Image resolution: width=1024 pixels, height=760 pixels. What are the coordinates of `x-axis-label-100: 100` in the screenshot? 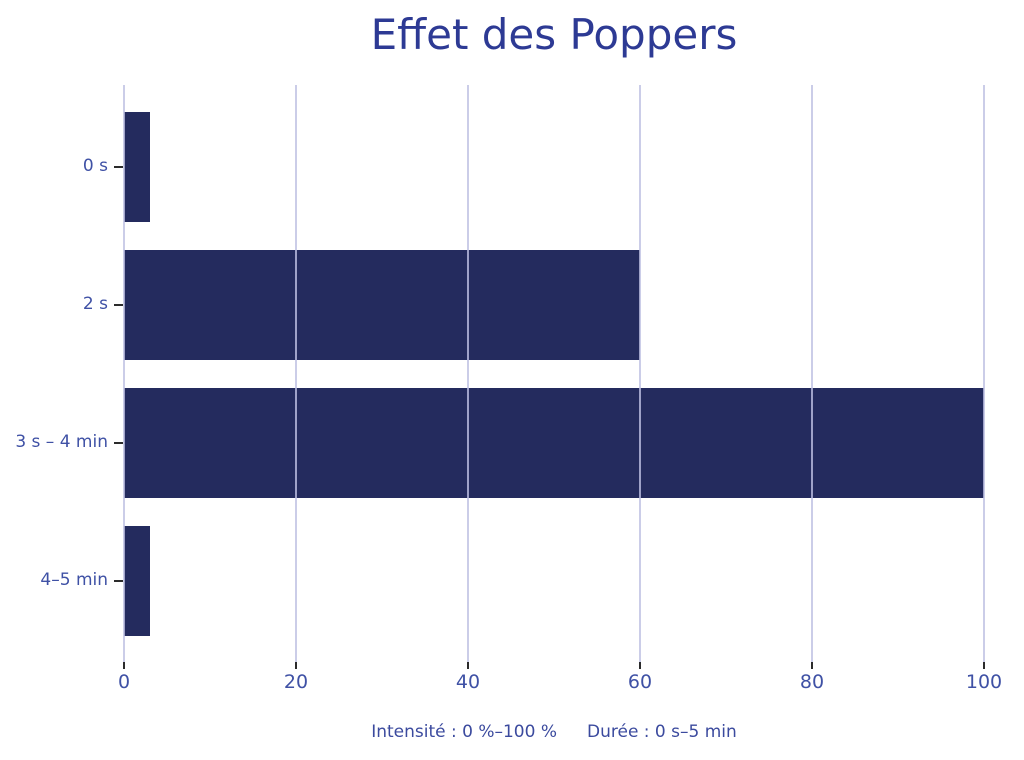 It's located at (984, 682).